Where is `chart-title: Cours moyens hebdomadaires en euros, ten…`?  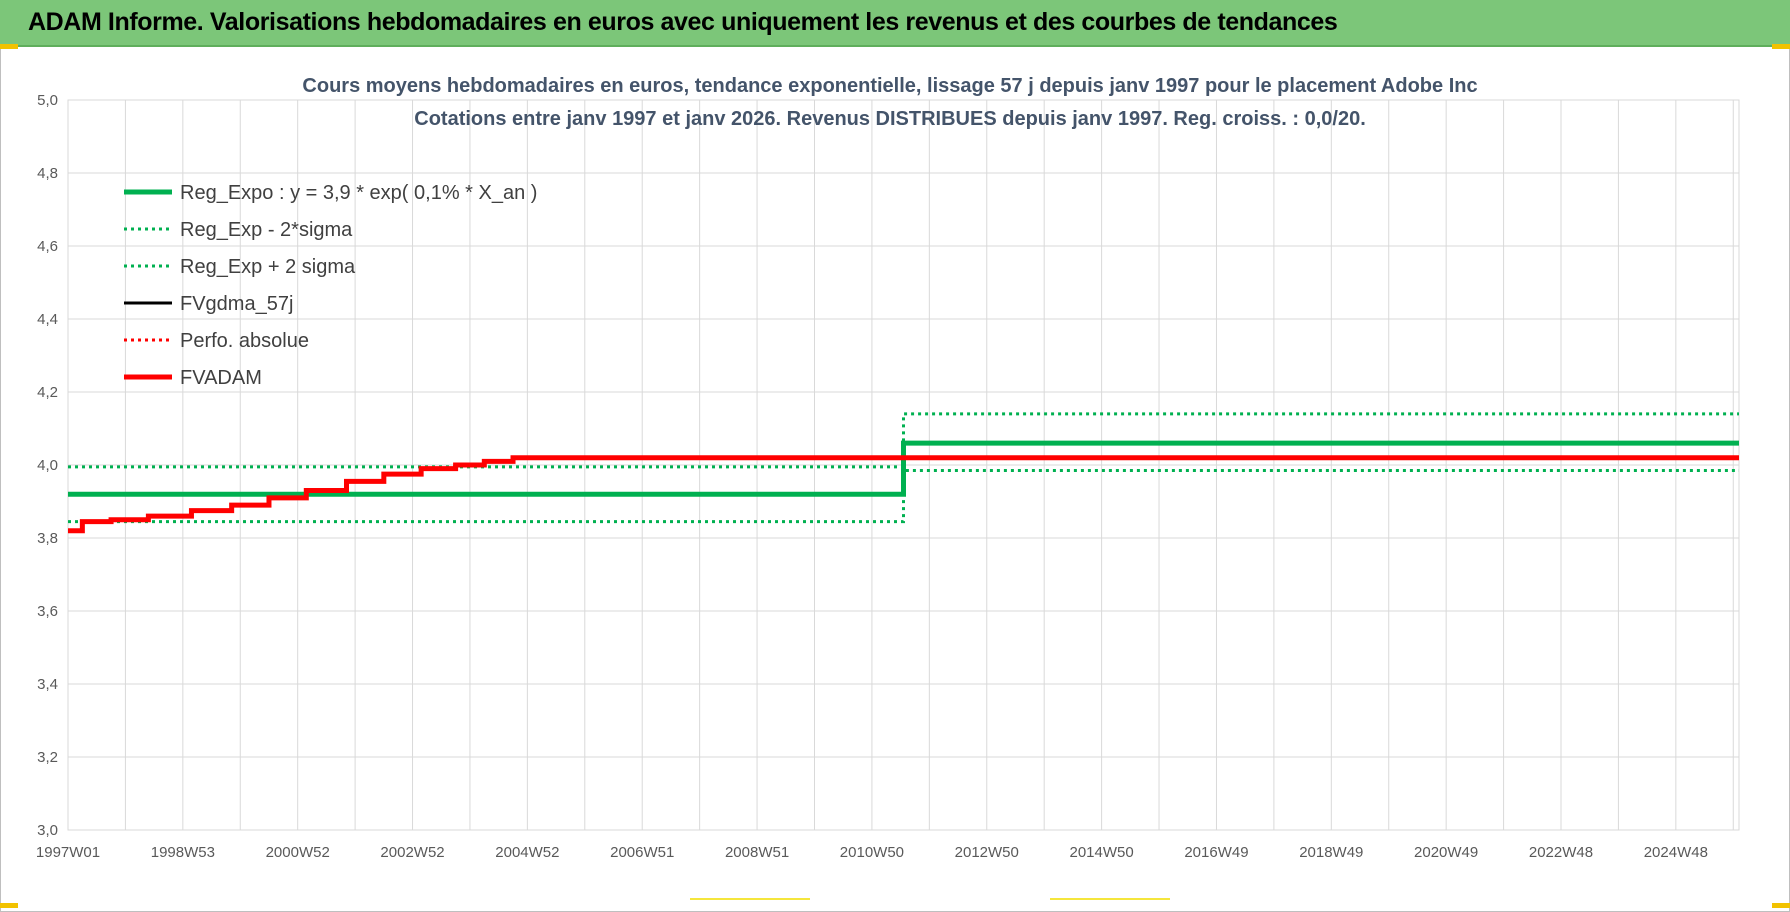 chart-title: Cours moyens hebdomadaires en euros, ten… is located at coordinates (889, 86).